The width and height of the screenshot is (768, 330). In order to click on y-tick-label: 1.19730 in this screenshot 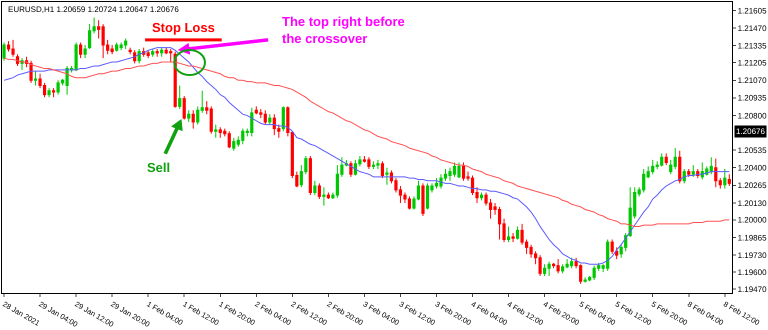, I will do `click(753, 255)`.